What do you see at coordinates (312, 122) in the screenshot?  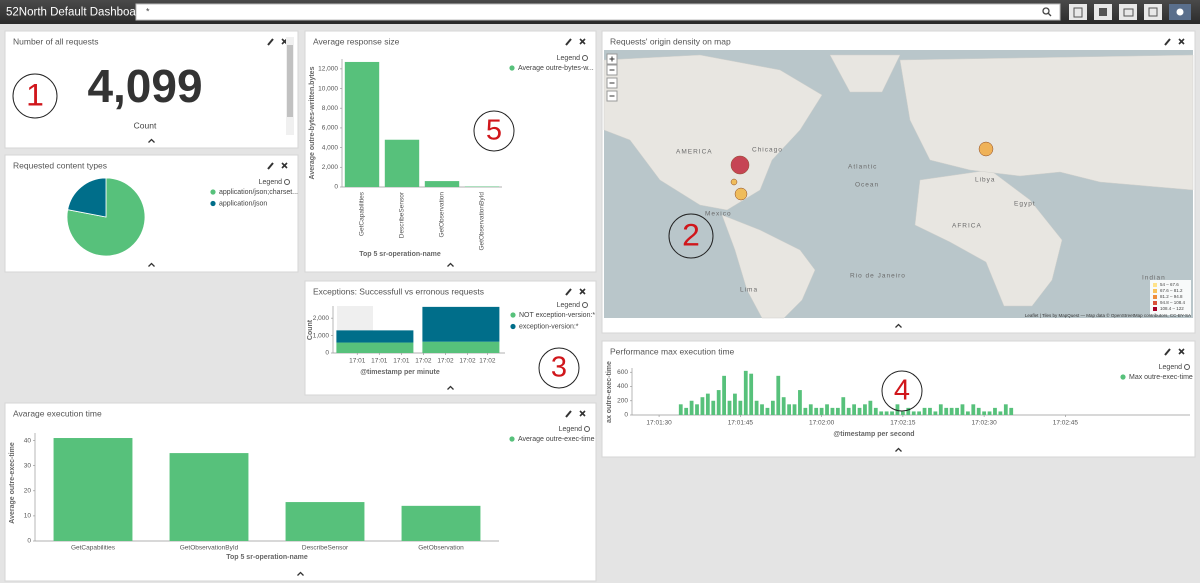 I see `y-axis-title: Average outre-bytes-written.bytes` at bounding box center [312, 122].